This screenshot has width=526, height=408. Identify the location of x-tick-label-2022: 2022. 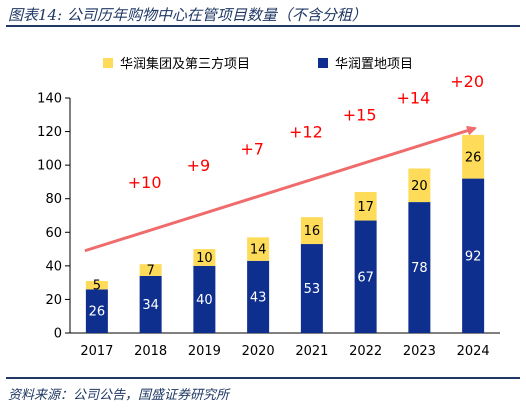
(365, 351).